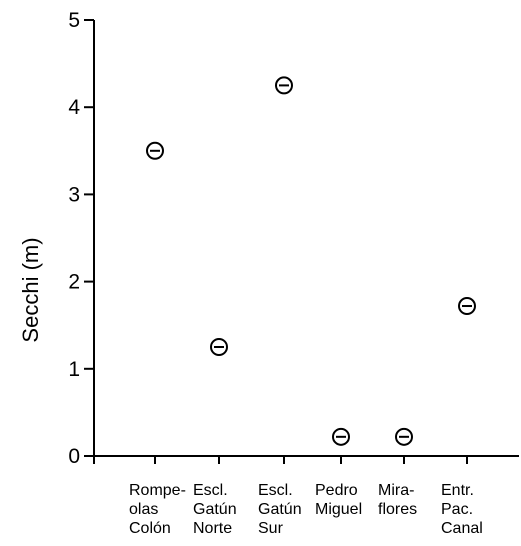 The image size is (521, 546). I want to click on y-tick-label: 1, so click(74, 369).